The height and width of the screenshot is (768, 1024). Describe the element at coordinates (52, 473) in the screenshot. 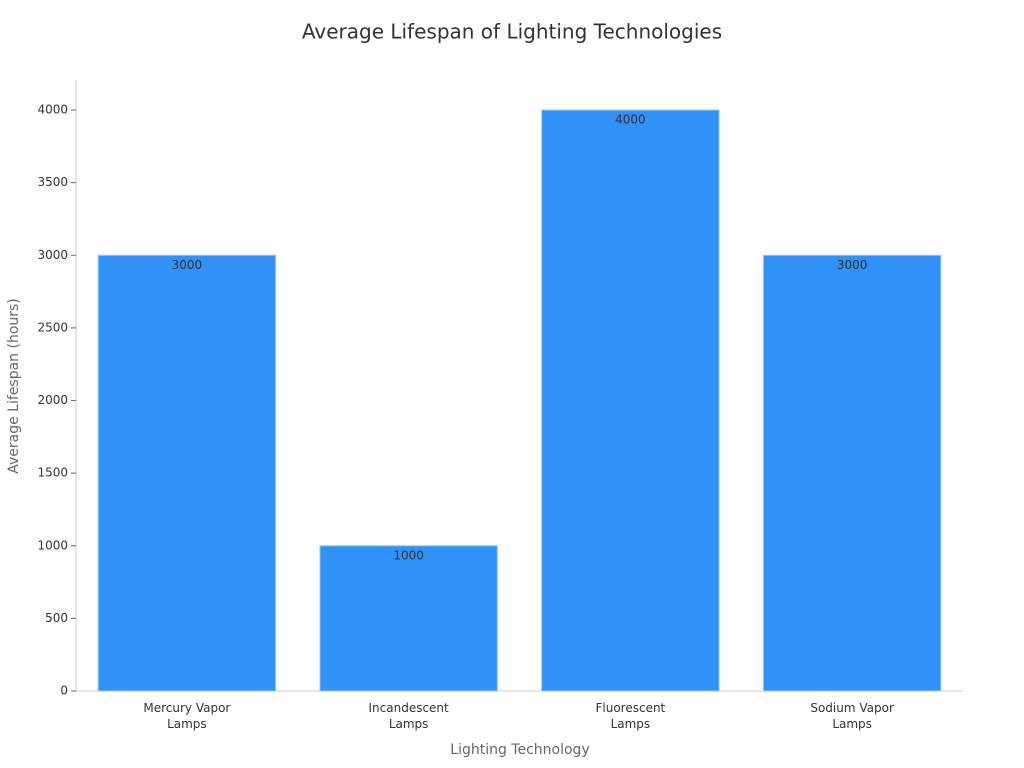

I see `y-tick-label: 1500` at that location.